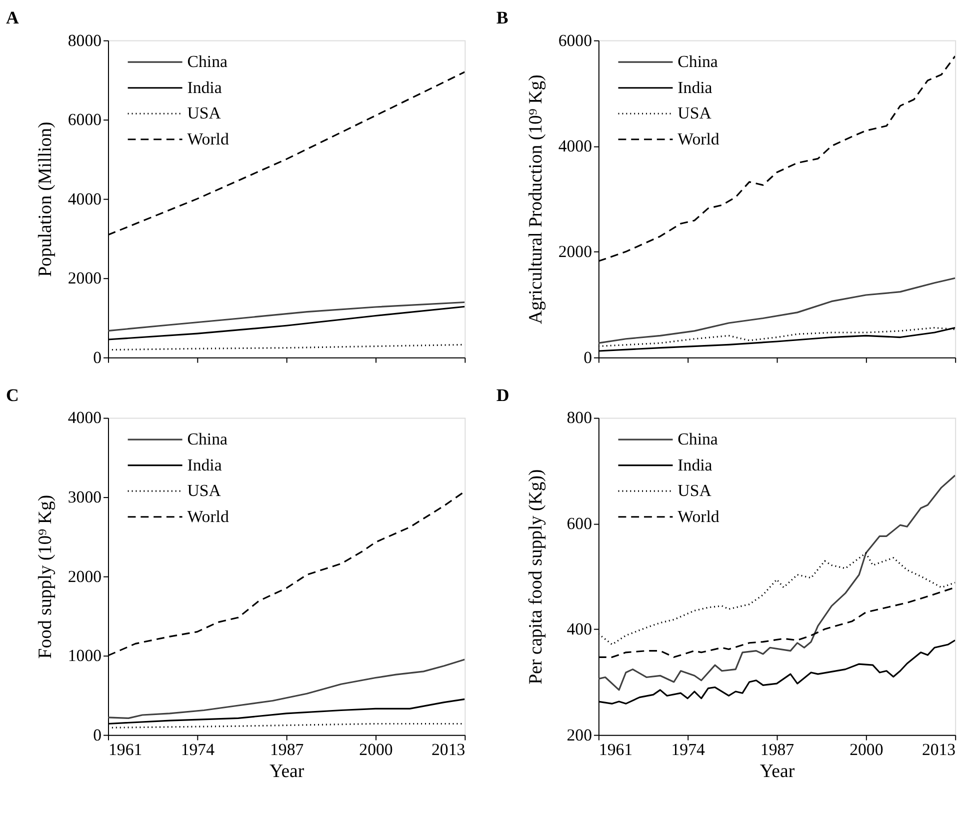 This screenshot has height=827, width=966. I want to click on chart-title: D, so click(503, 394).